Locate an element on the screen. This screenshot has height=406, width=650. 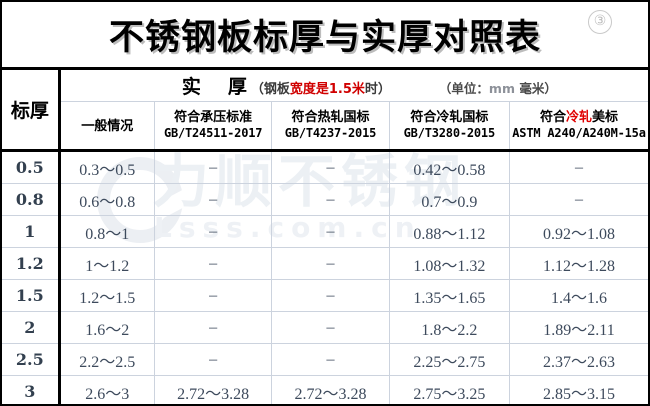
cell-general: 1.2～1.5 is located at coordinates (106, 295).